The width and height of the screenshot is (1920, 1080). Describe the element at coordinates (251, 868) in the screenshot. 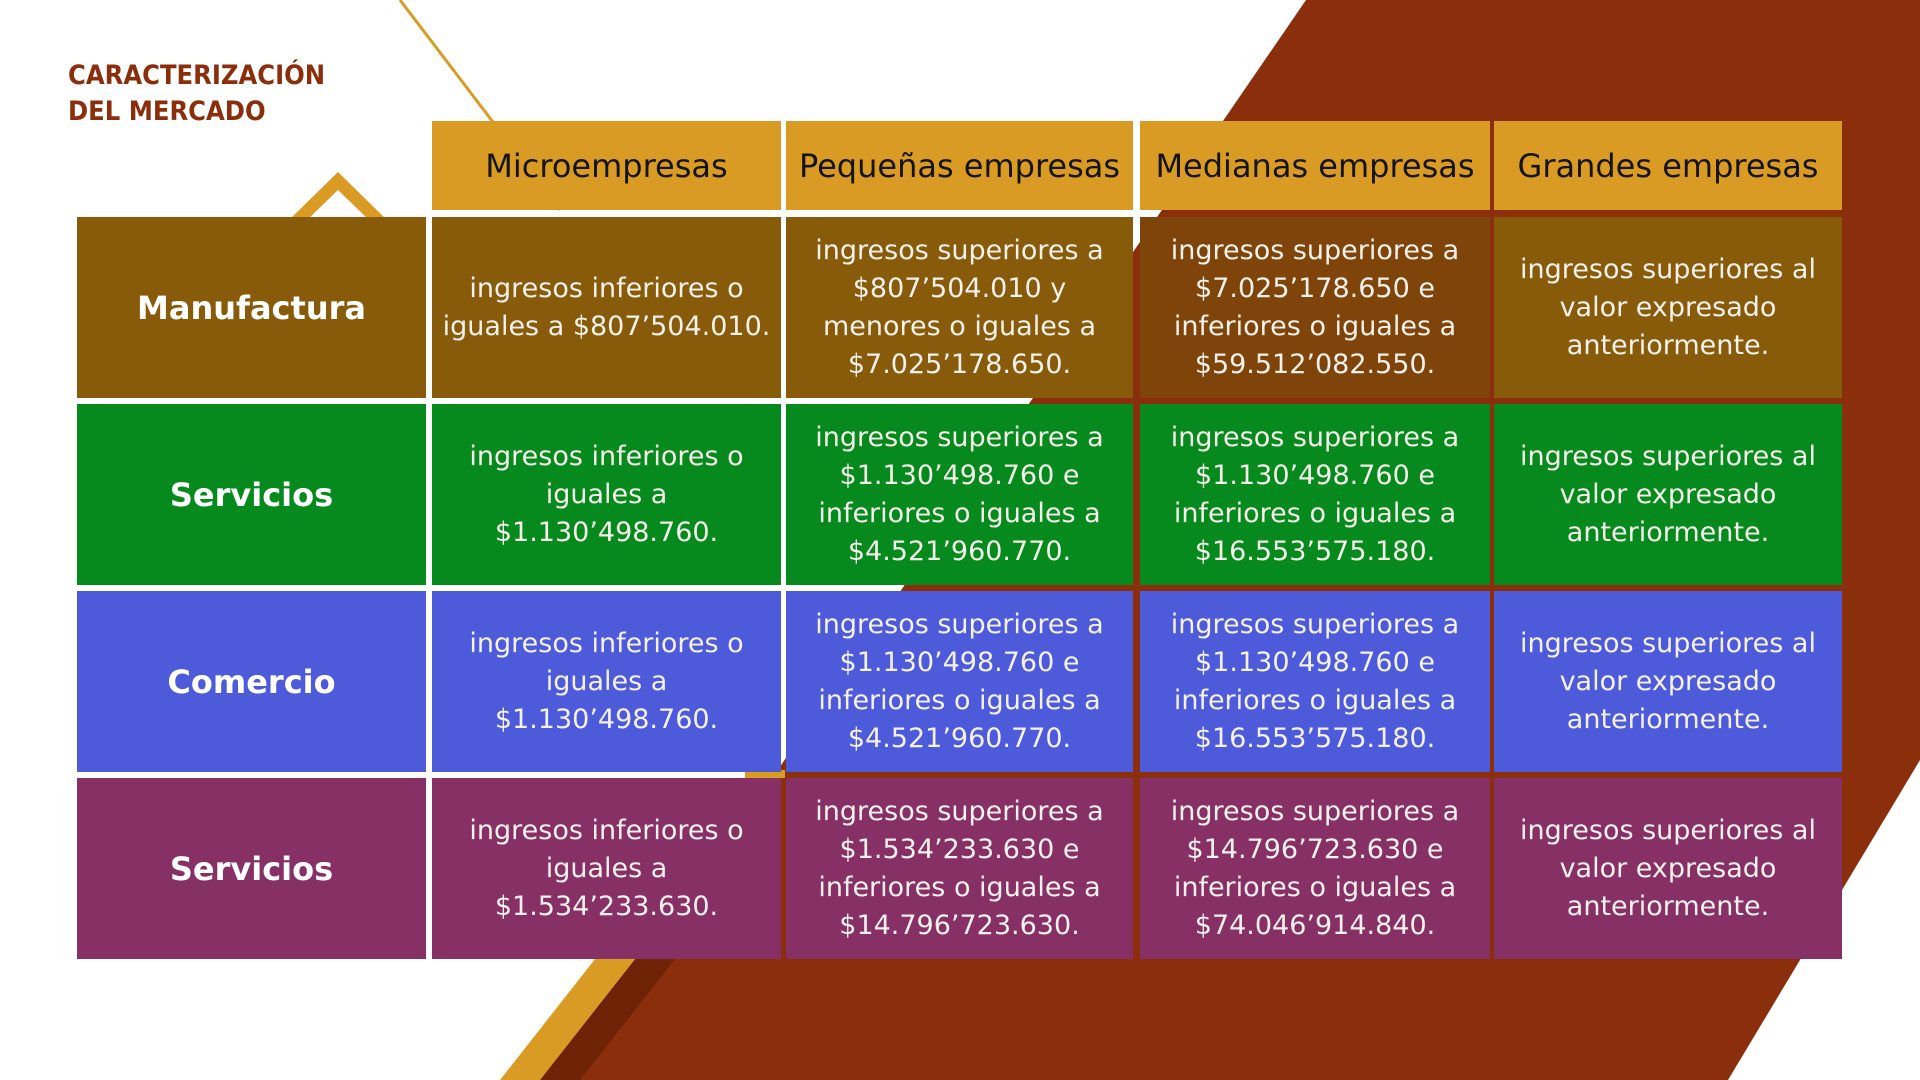

I see `row-label-servicios-2: Servicios` at that location.